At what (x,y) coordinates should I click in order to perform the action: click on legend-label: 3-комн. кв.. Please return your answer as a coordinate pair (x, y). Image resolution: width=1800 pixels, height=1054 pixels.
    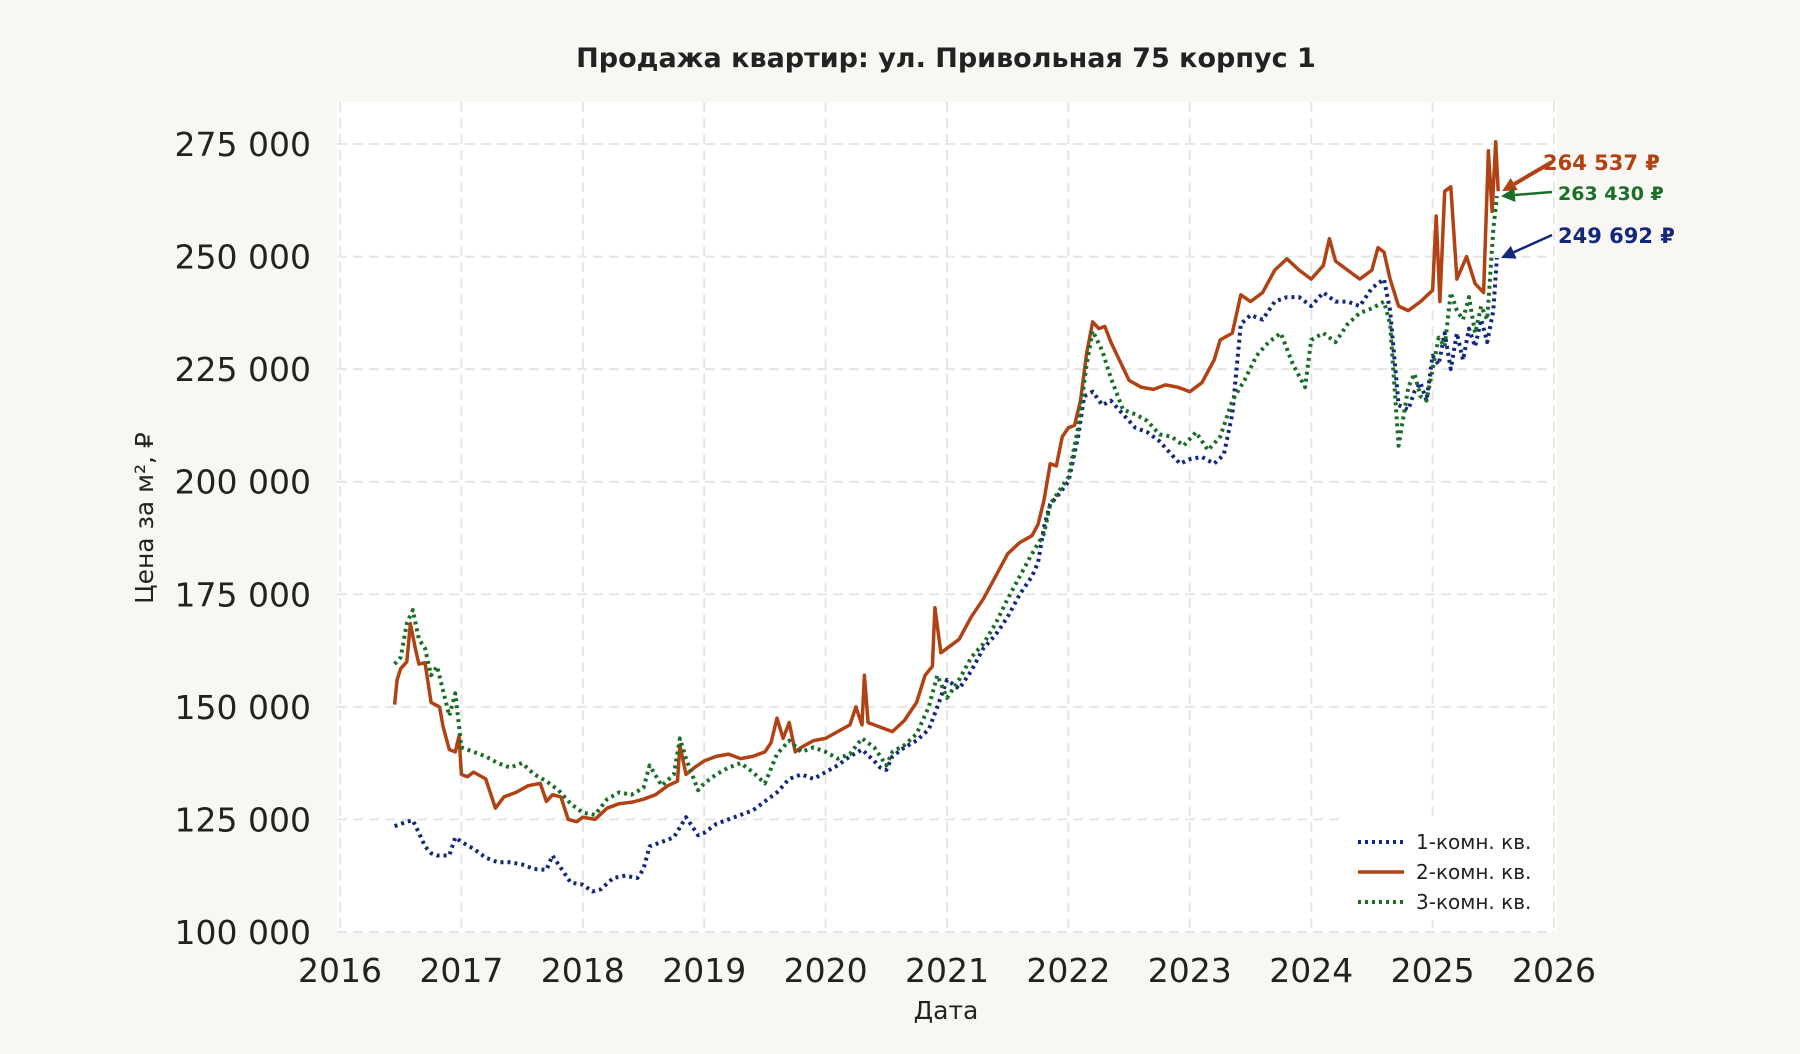
    Looking at the image, I should click on (1473, 902).